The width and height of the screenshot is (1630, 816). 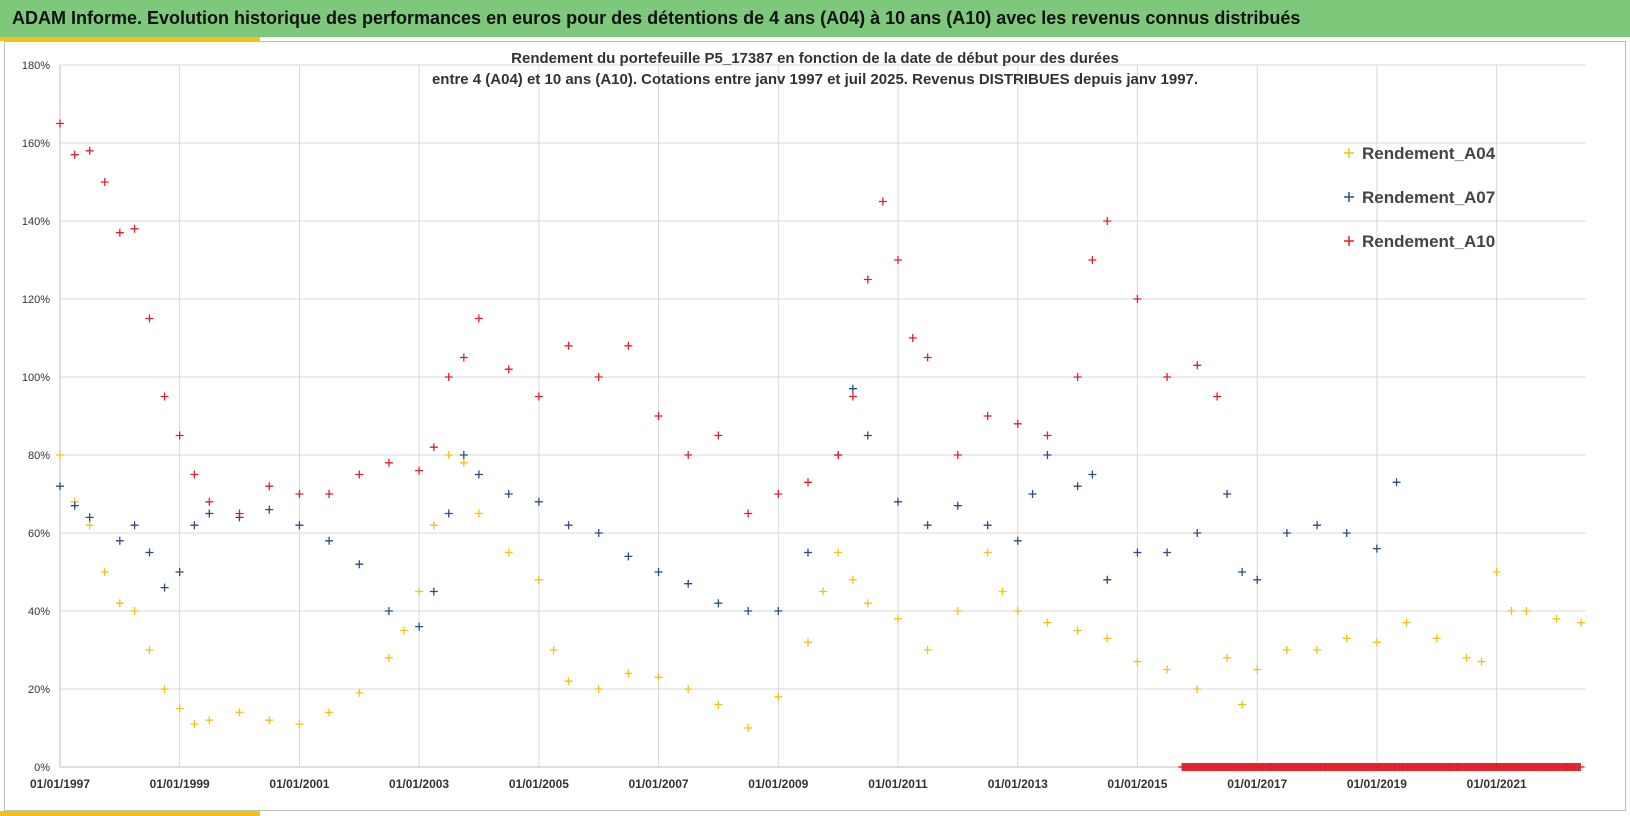 What do you see at coordinates (1580, 767) in the screenshot?
I see `point-zero-marker` at bounding box center [1580, 767].